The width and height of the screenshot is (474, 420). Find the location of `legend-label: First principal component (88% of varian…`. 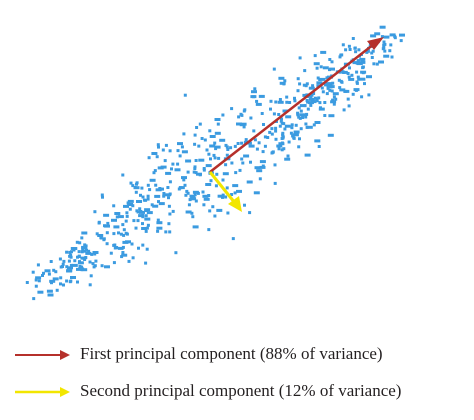

legend-label: First principal component (88% of varian… is located at coordinates (231, 353).